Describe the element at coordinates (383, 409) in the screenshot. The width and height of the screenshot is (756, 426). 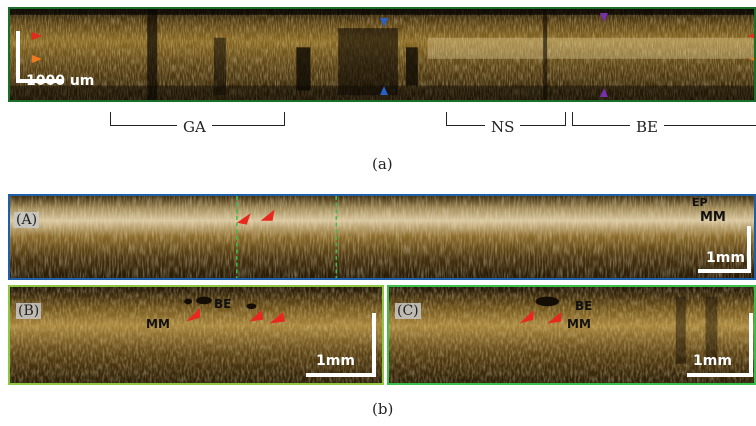
I see `caption-b: (b)` at that location.